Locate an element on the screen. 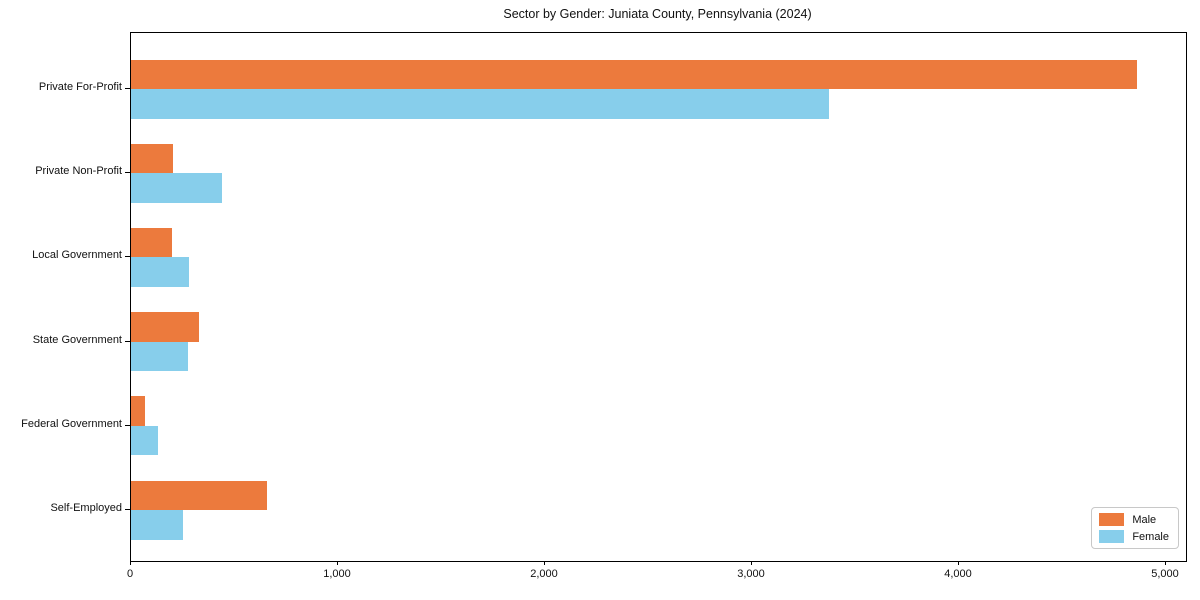 The height and width of the screenshot is (600, 1200). y-tick-label: Private For-Profit is located at coordinates (80, 87).